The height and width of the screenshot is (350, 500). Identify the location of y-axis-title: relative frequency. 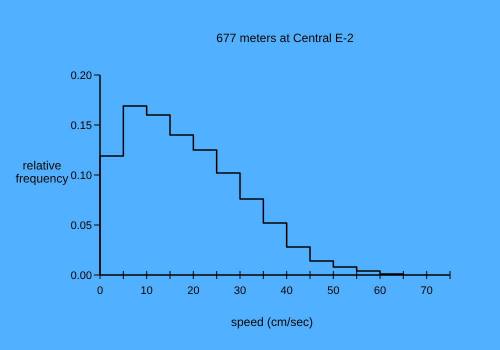
(42, 172).